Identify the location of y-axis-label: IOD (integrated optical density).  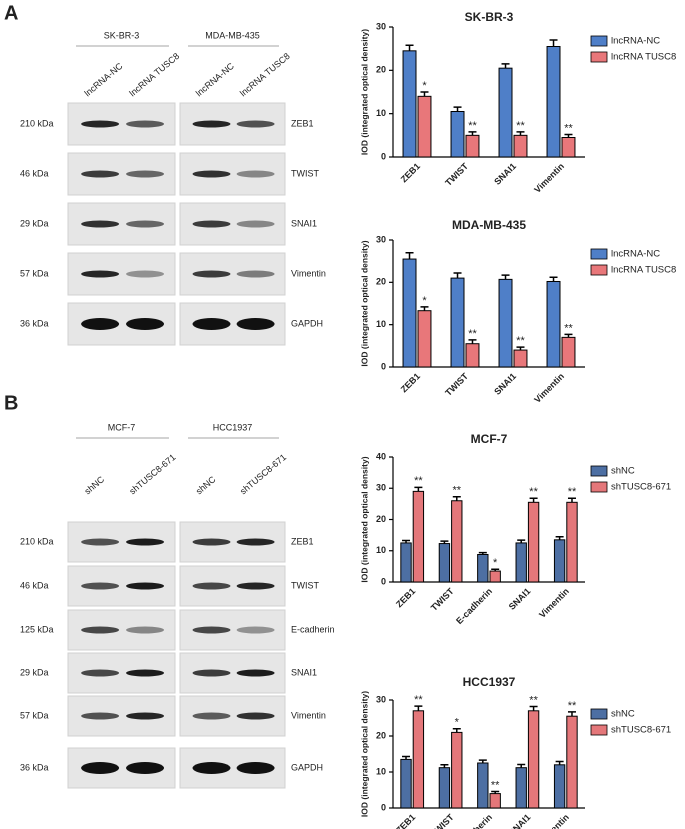
(364, 92).